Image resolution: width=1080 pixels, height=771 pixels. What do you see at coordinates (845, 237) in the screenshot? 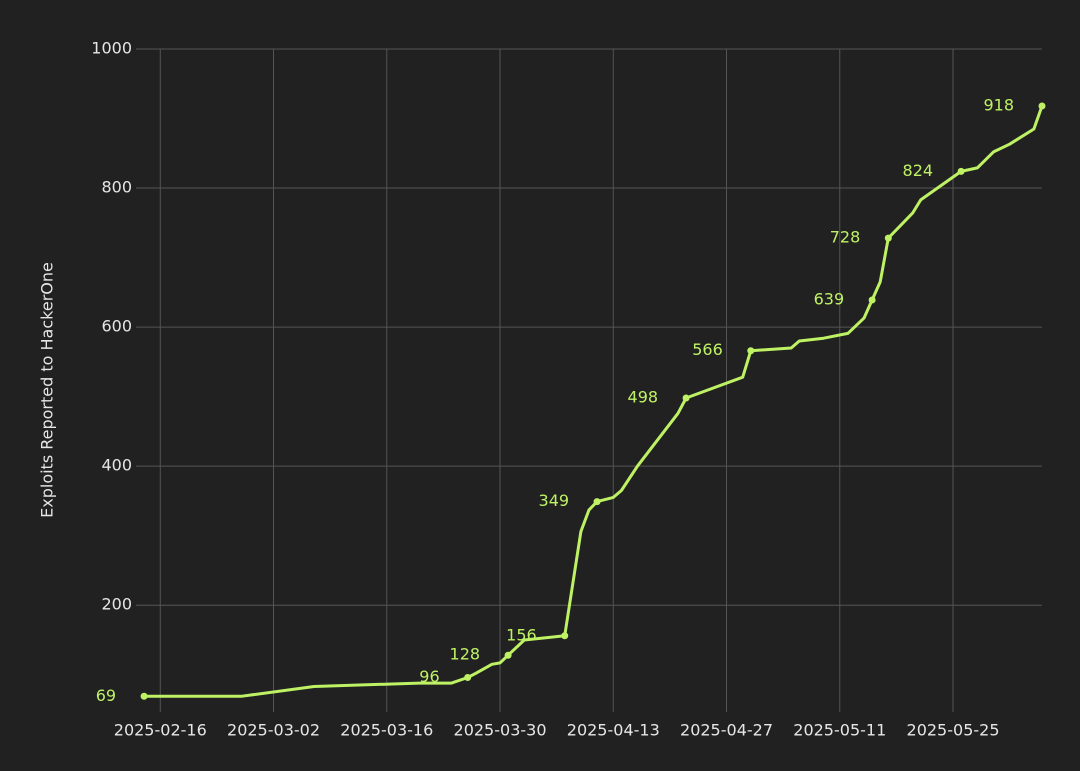
I see `data-label: 728` at bounding box center [845, 237].